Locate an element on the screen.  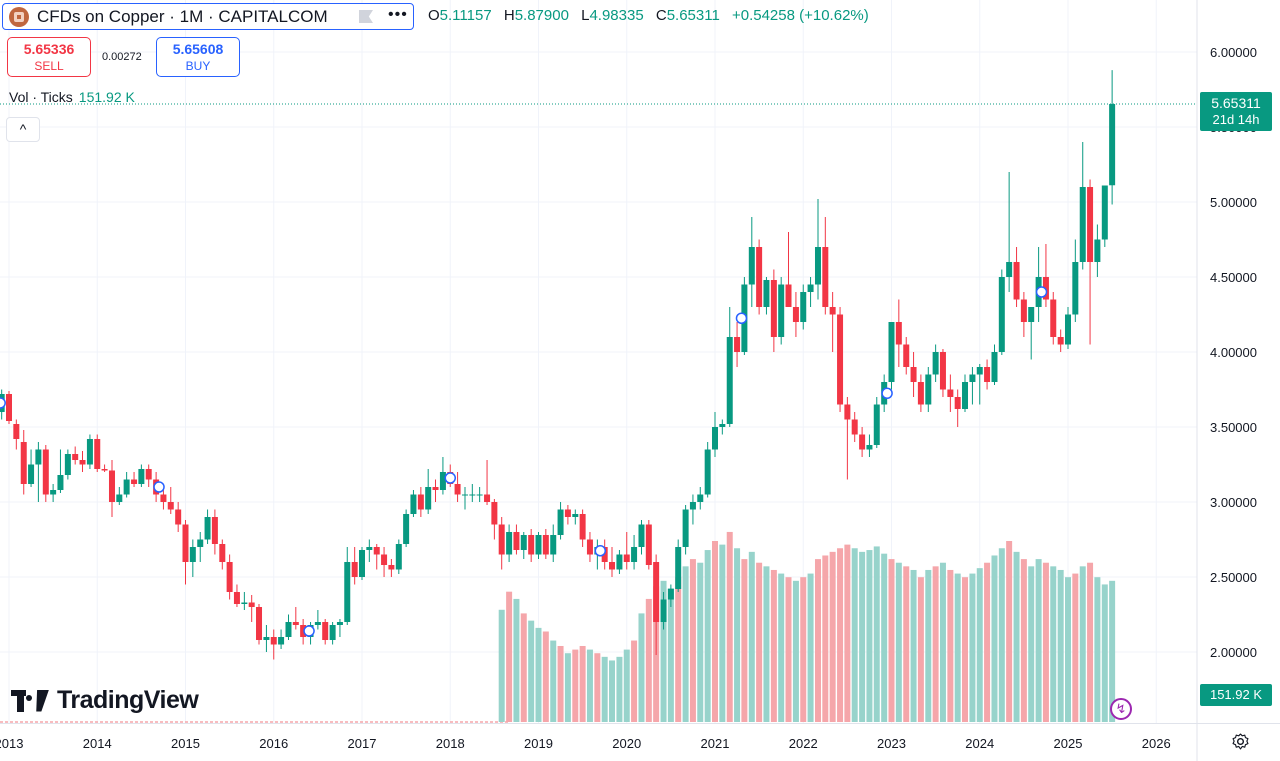
more-icon: ••• is located at coordinates (398, 14).